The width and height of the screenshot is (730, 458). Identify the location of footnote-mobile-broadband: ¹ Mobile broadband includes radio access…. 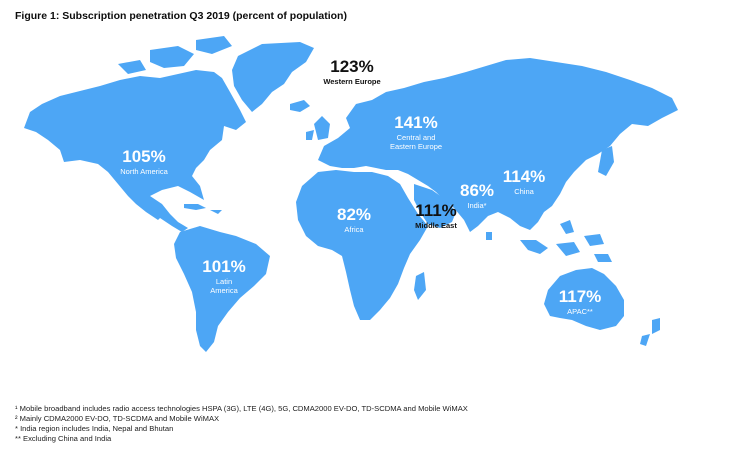
(241, 408).